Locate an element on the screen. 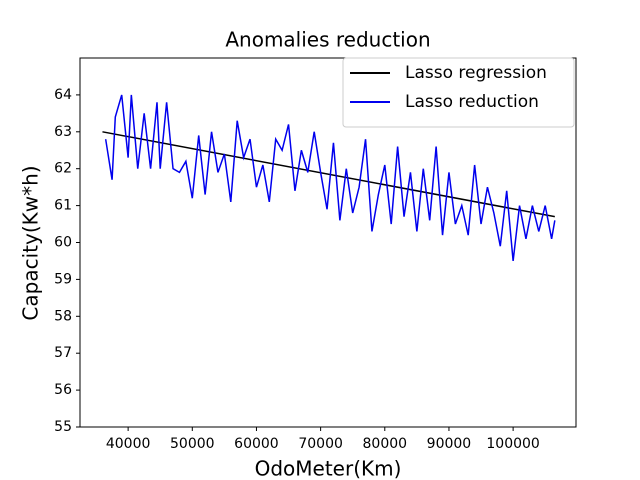 This screenshot has height=480, width=640. x-tick-label: 70000 is located at coordinates (320, 444).